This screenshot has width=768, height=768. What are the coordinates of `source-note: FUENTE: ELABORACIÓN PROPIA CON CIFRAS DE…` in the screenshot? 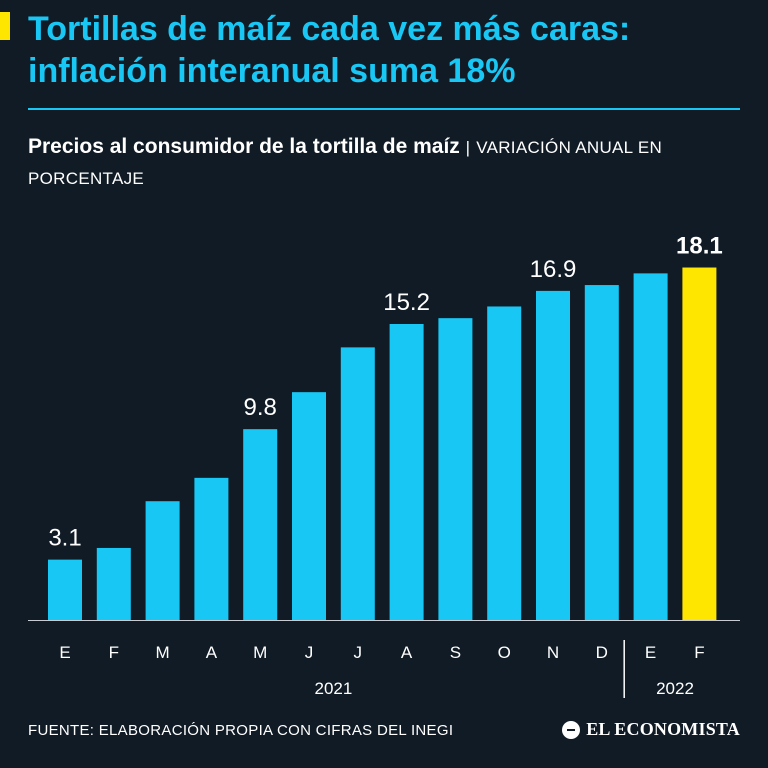 It's located at (241, 730).